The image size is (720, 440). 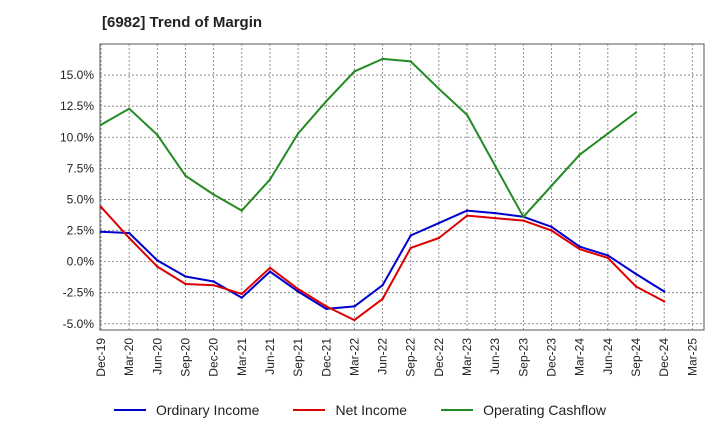 What do you see at coordinates (207, 410) in the screenshot?
I see `legend-label: Ordinary Income` at bounding box center [207, 410].